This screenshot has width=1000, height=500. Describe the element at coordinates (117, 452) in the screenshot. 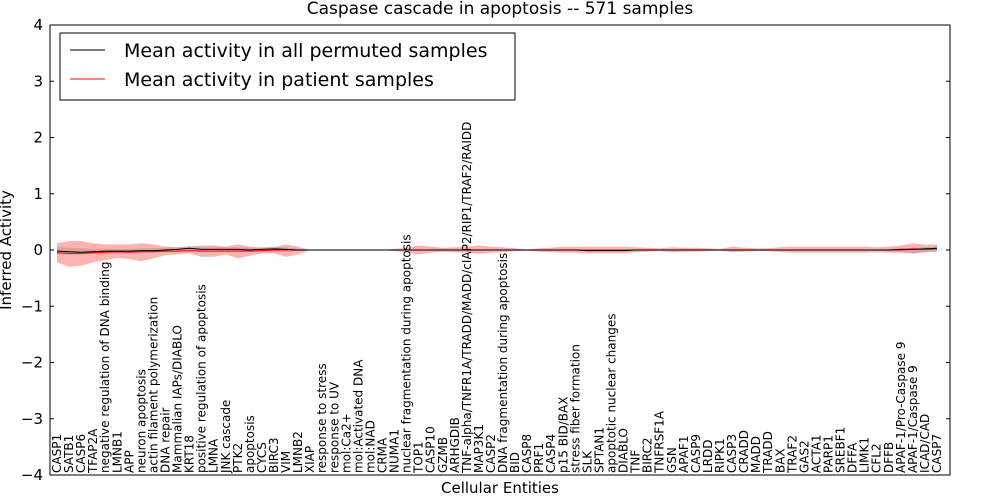

I see `entity-label: LMNB1` at that location.